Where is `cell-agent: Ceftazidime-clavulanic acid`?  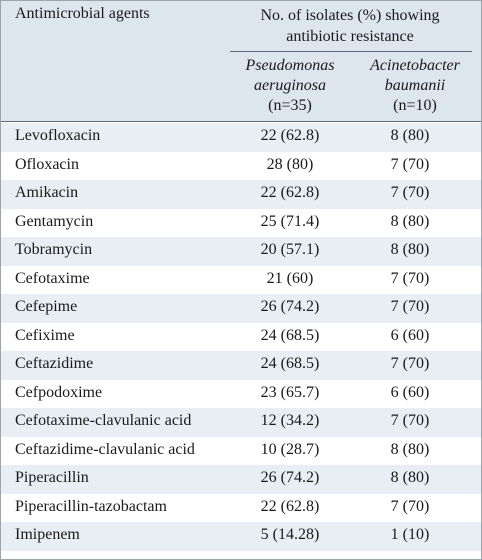 cell-agent: Ceftazidime-clavulanic acid is located at coordinates (105, 449).